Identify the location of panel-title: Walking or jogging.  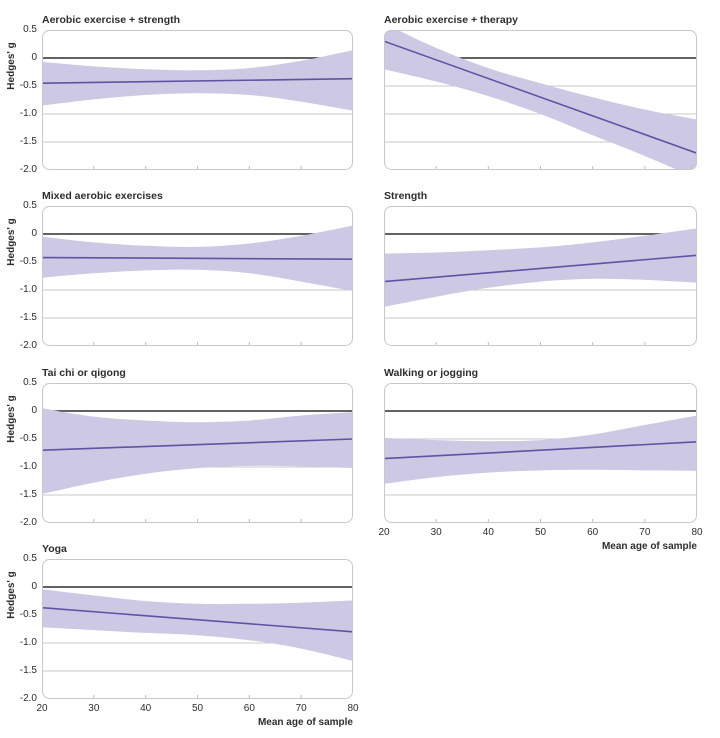
(431, 373).